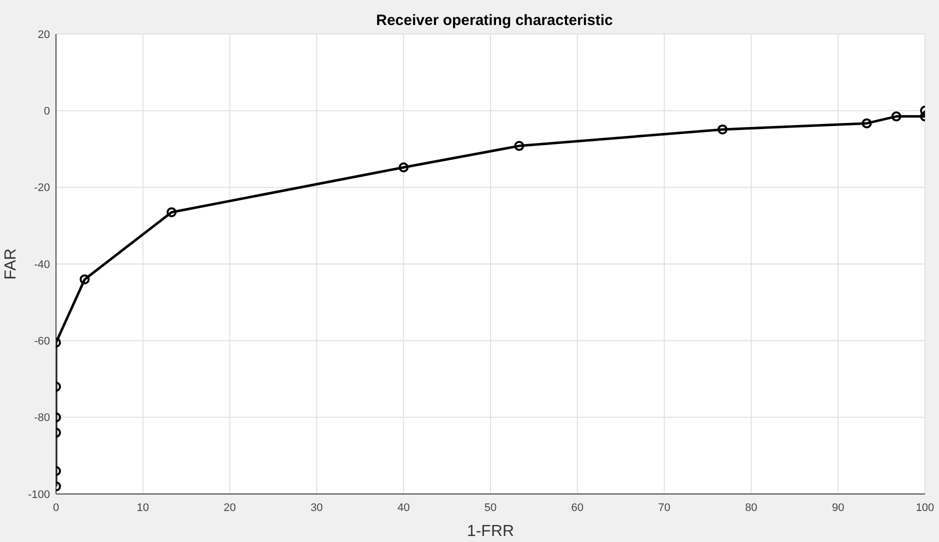 This screenshot has width=939, height=542. Describe the element at coordinates (490, 508) in the screenshot. I see `x-tick-label: 50` at that location.